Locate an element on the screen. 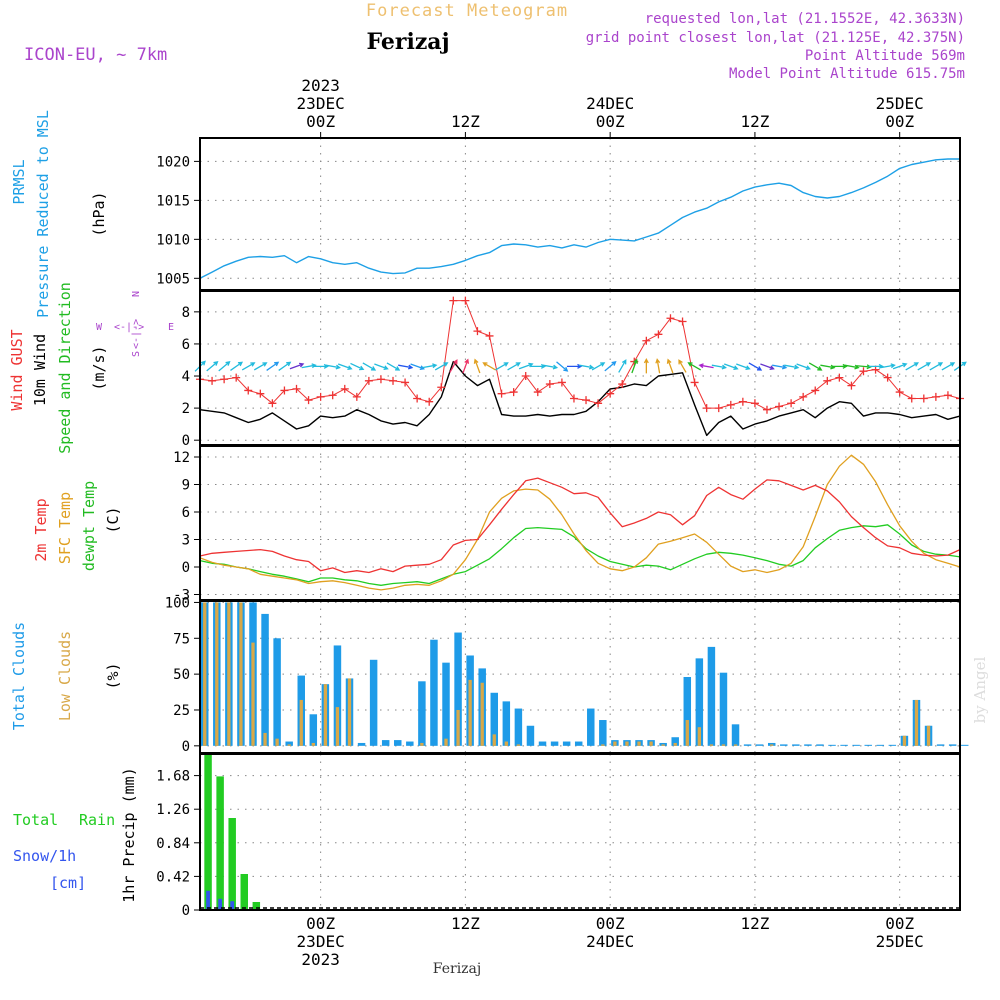 This screenshot has height=1000, width=1000. model-label: ICON-EU, ~ 7km is located at coordinates (95, 55).